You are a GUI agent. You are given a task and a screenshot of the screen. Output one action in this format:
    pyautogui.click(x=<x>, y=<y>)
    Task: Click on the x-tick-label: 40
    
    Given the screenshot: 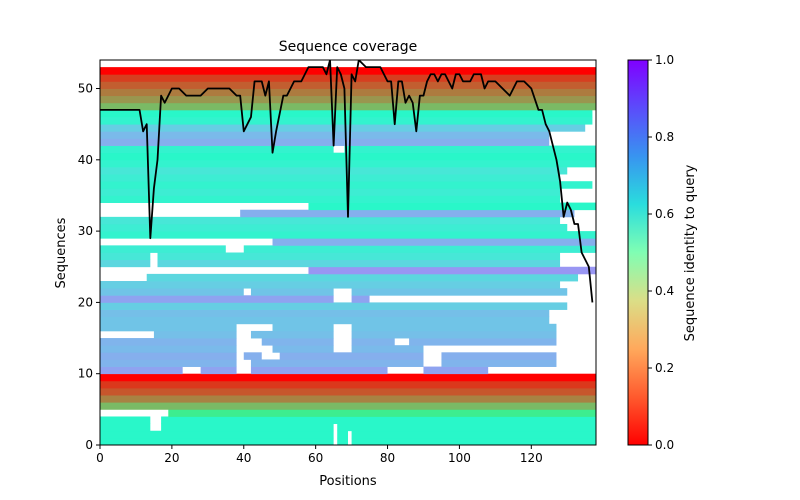 What is the action you would take?
    pyautogui.click(x=243, y=458)
    